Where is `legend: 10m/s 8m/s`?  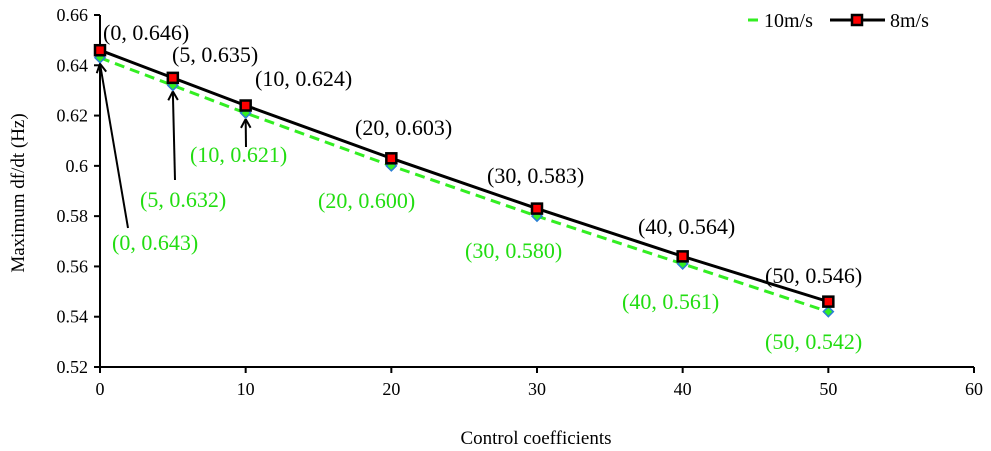 legend: 10m/s 8m/s is located at coordinates (838, 21).